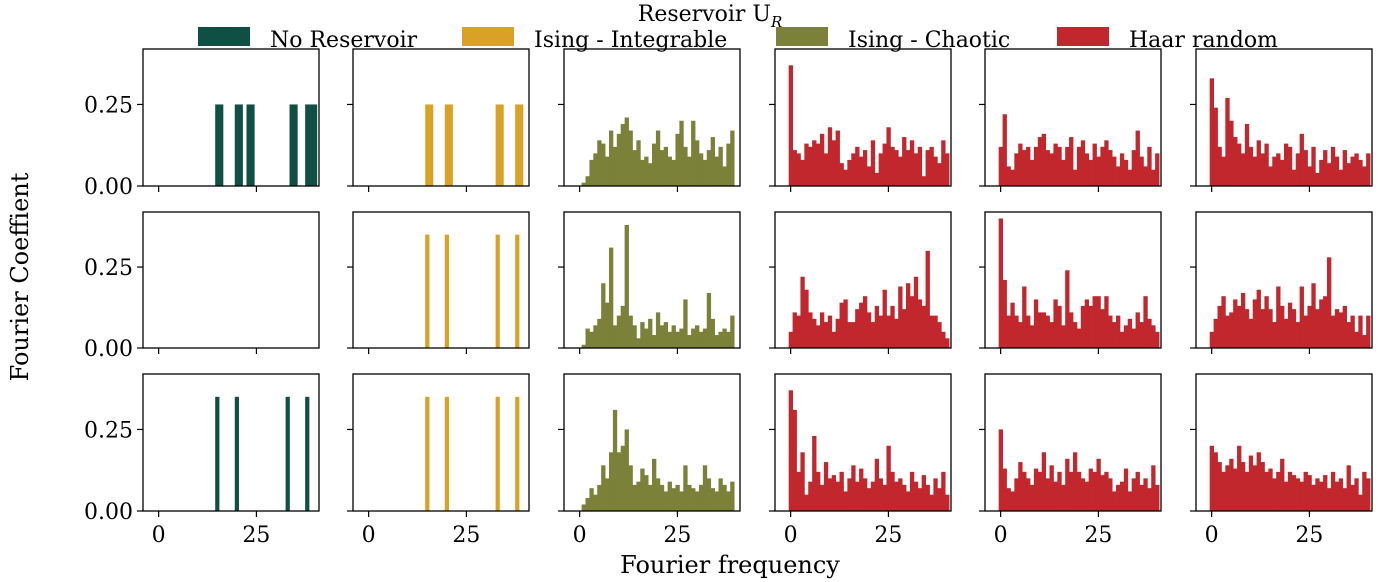 The image size is (1390, 582). I want to click on y-tick-label: 0.00, so click(108, 349).